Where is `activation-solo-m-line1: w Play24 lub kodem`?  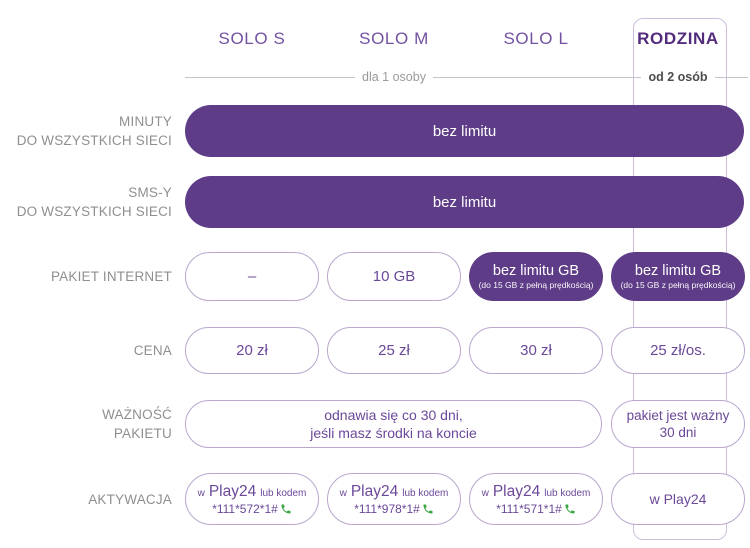 activation-solo-m-line1: w Play24 lub kodem is located at coordinates (394, 492).